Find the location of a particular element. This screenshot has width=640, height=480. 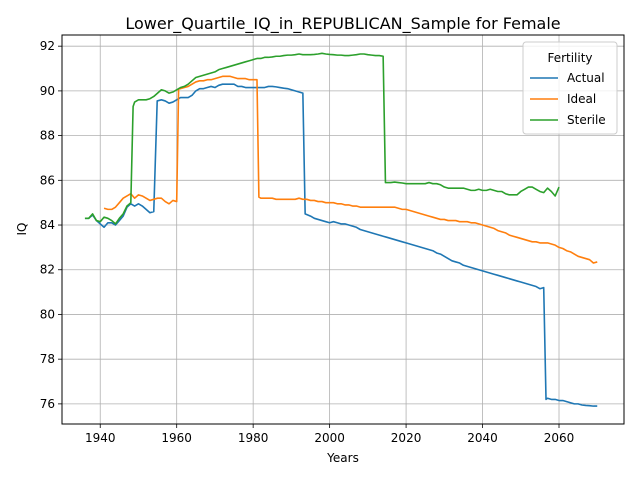

y-tick-label: 78 is located at coordinates (47, 359).